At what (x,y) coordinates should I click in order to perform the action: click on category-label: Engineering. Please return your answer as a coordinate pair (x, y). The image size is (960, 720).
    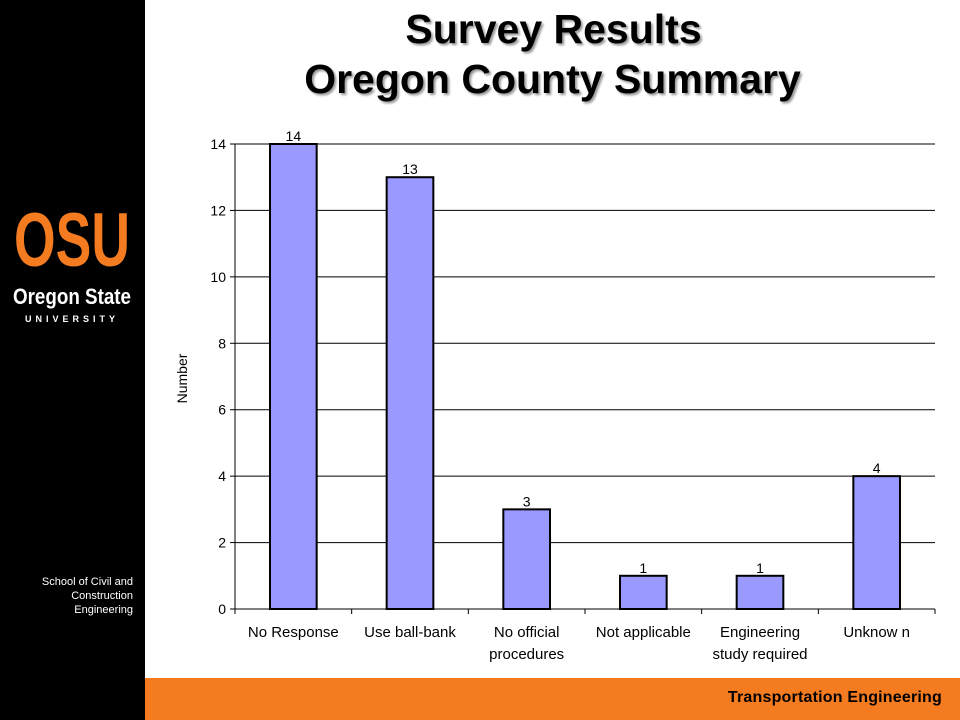
    Looking at the image, I should click on (760, 632).